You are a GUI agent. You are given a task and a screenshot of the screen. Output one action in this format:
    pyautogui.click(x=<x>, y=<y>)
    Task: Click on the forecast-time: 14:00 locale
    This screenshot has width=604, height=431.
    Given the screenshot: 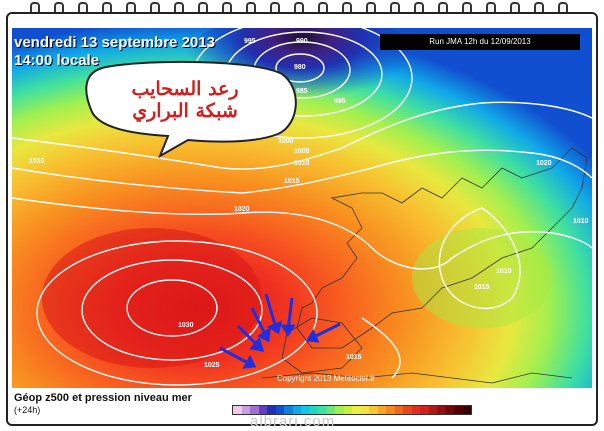 What is the action you would take?
    pyautogui.click(x=57, y=60)
    